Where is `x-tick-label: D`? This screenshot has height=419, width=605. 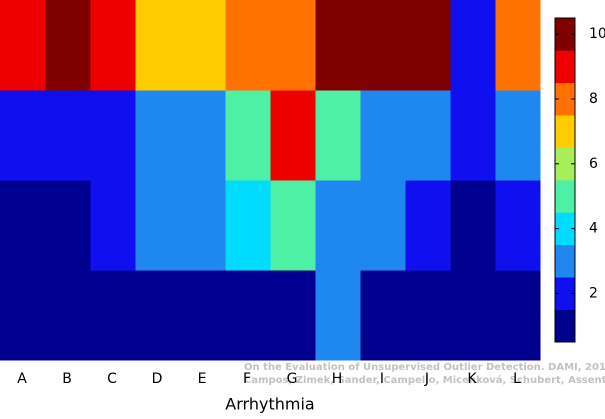 x-tick-label: D is located at coordinates (157, 379).